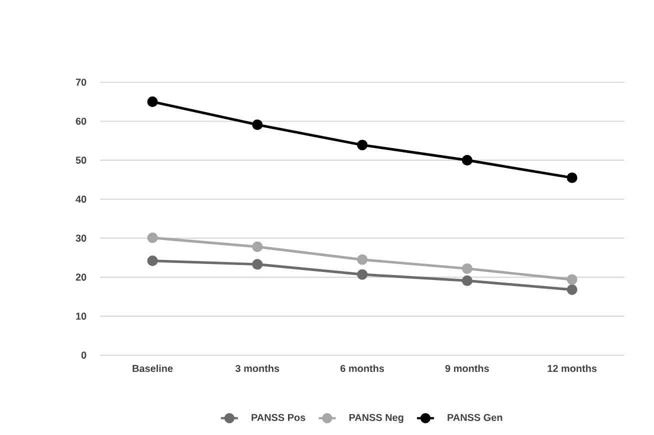 This screenshot has height=435, width=654. I want to click on y-tick-label: 70, so click(81, 82).